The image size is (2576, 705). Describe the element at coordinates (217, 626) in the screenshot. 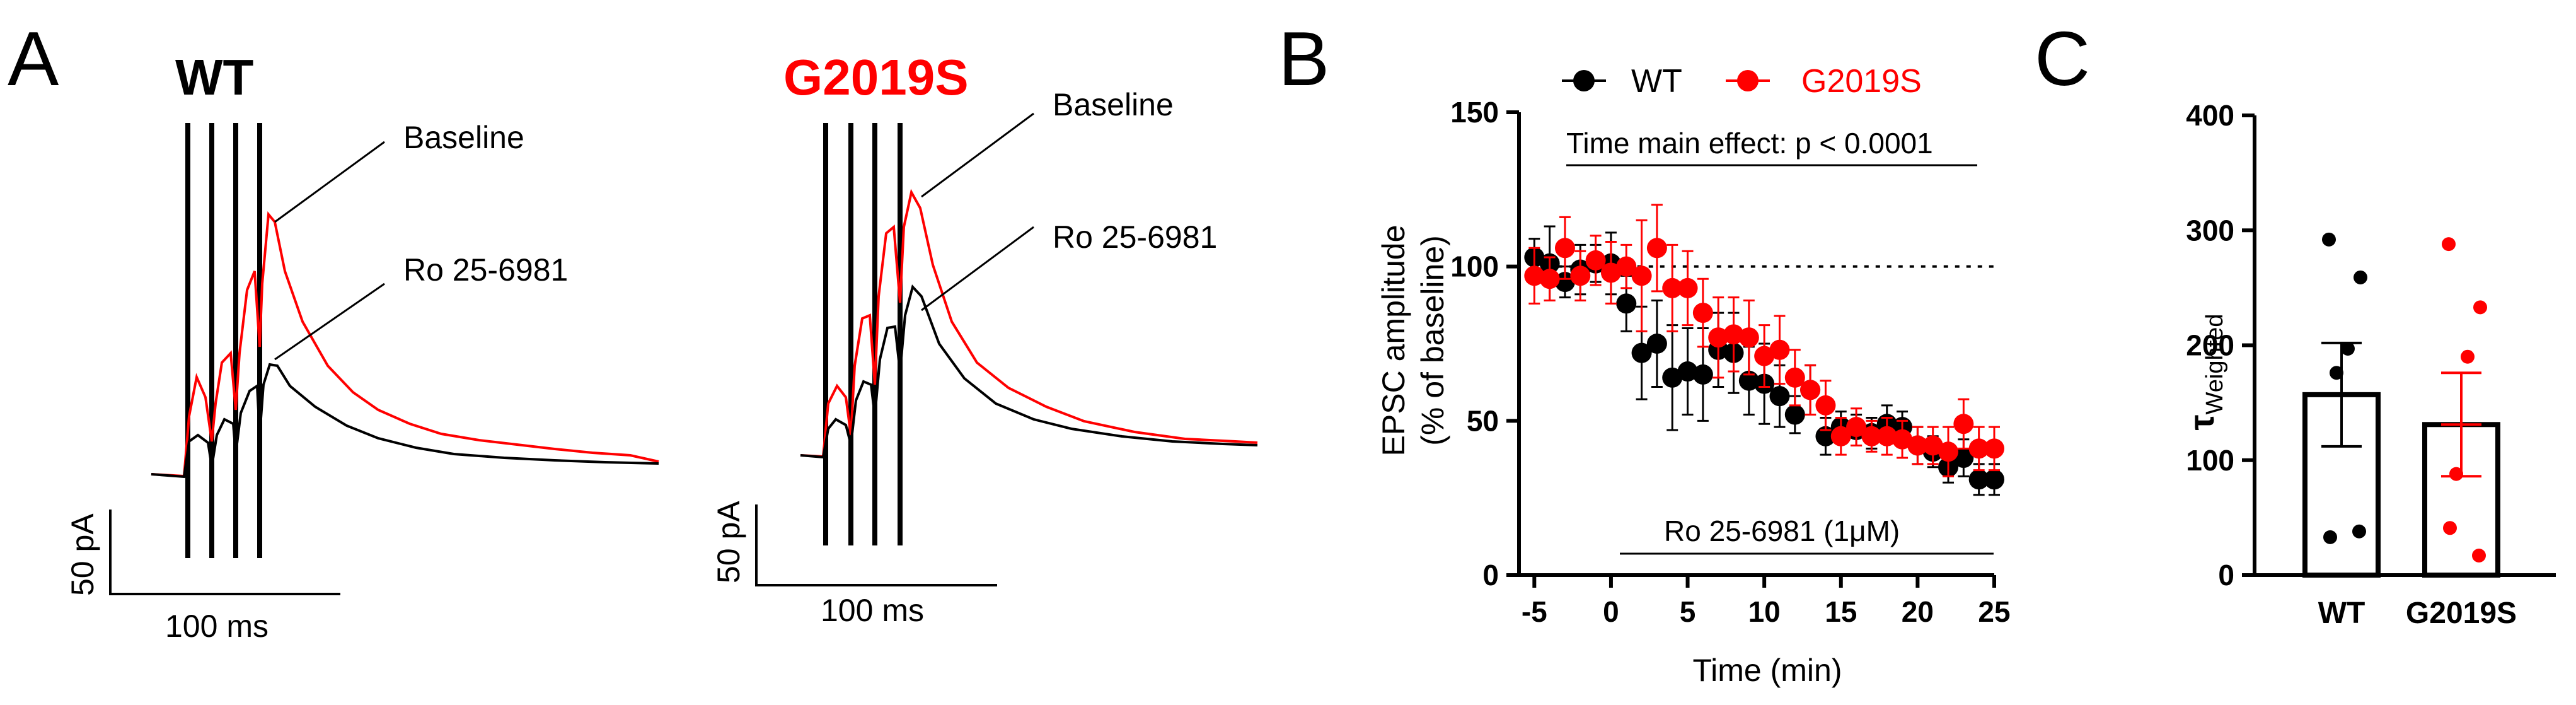

I see `wt-scale-x-label: 100 ms` at that location.